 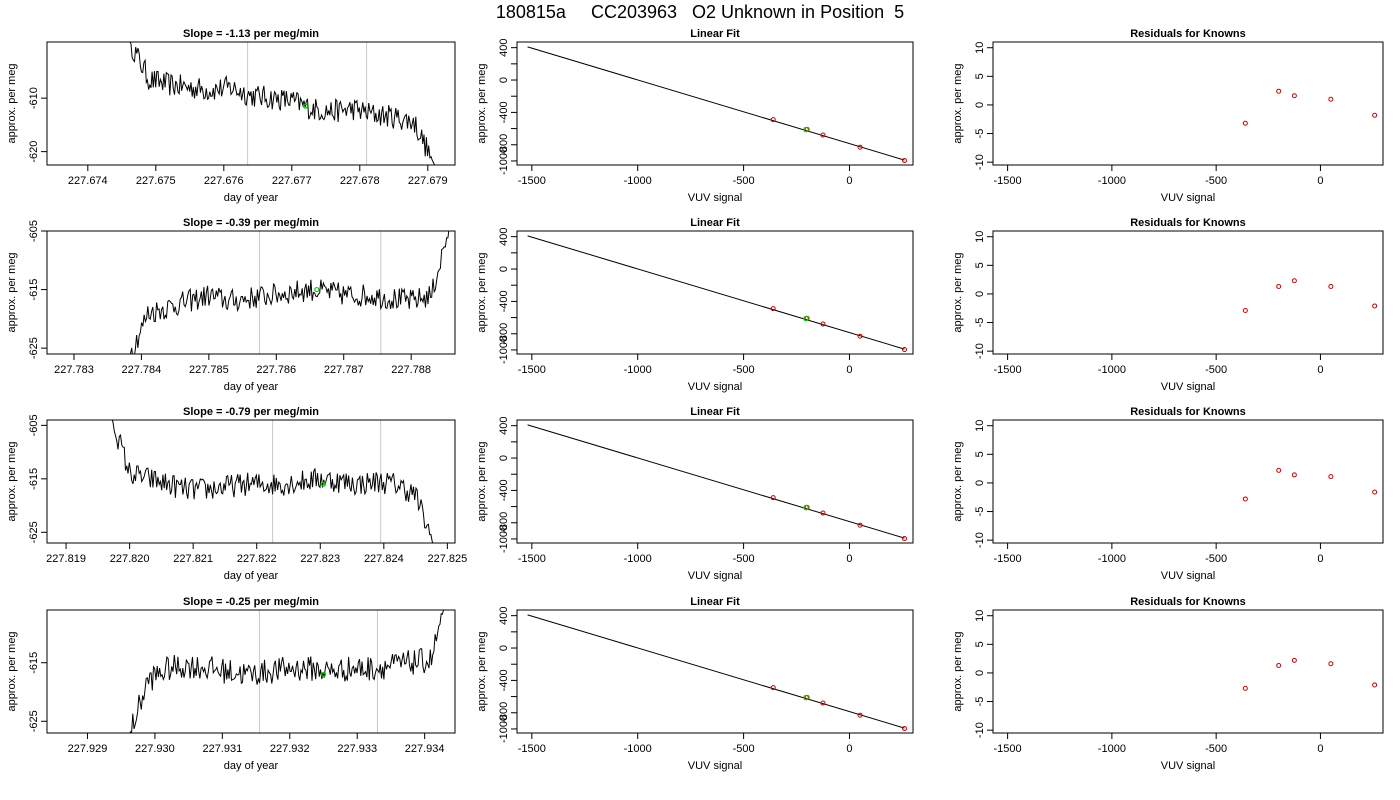 What do you see at coordinates (251, 34) in the screenshot?
I see `panel-title: Slope = -1.13 per meg/min` at bounding box center [251, 34].